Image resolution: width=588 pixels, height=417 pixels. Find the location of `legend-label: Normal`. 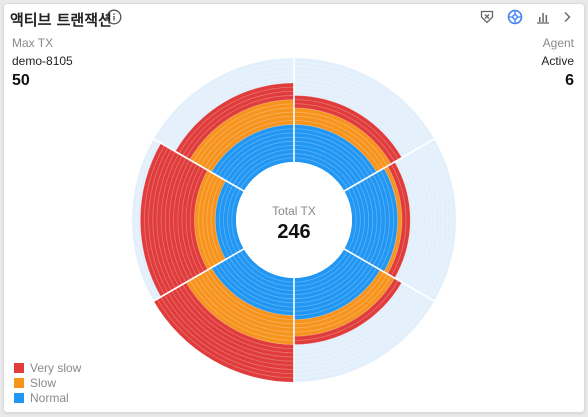

legend-label: Normal is located at coordinates (49, 398).